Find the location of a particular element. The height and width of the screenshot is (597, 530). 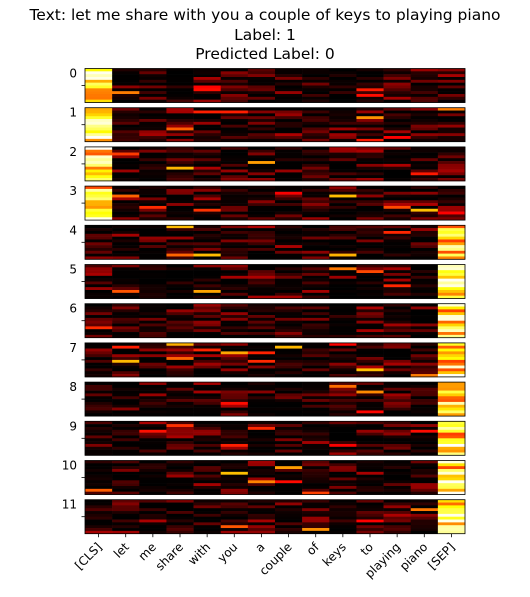

token-label: of is located at coordinates (313, 548).